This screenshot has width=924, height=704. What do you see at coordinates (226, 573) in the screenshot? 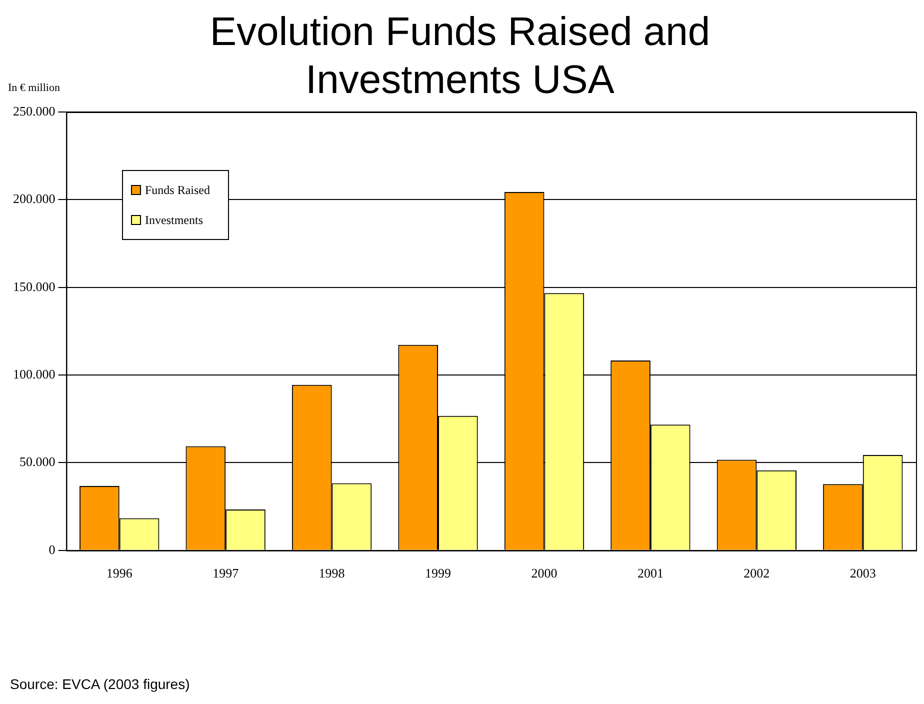
I see `x-tick-label: 1997` at bounding box center [226, 573].